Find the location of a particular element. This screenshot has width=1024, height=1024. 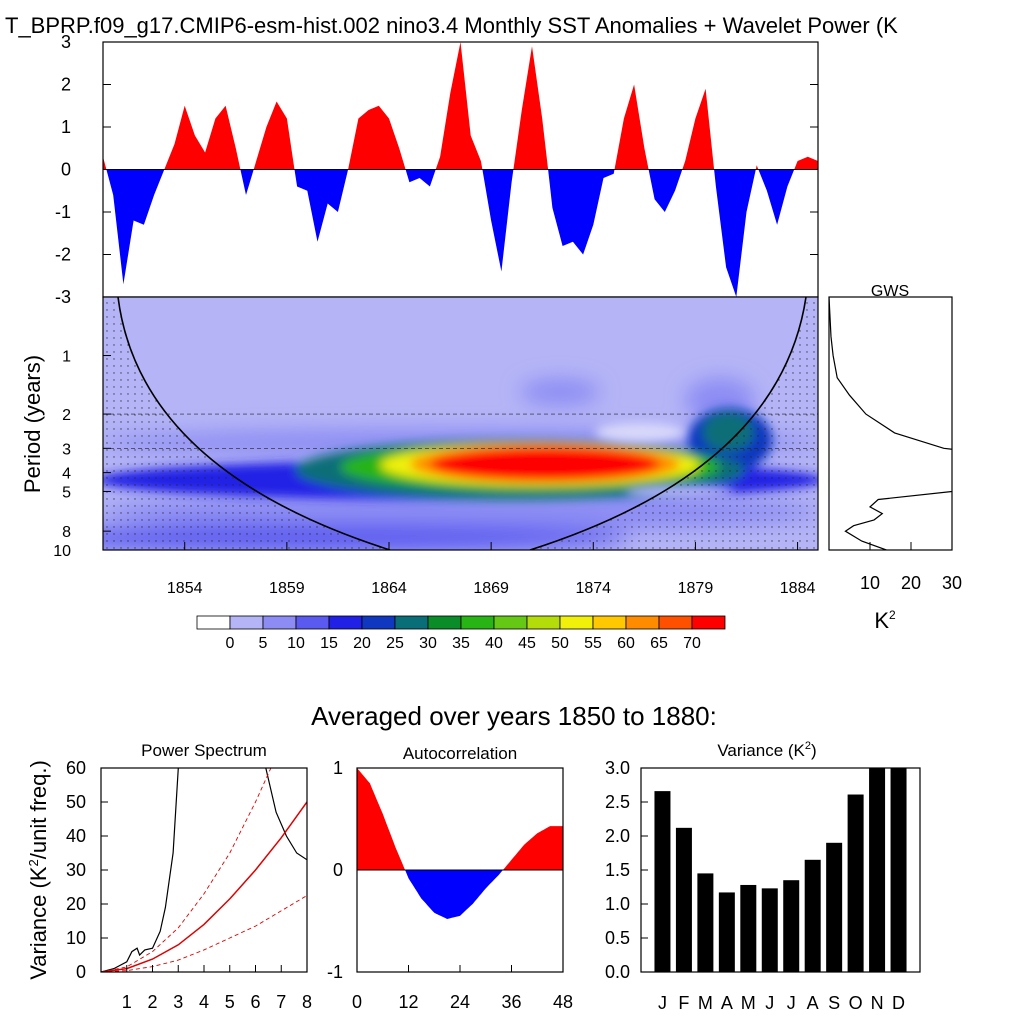

wavelet-ridge-peak is located at coordinates (545, 464).